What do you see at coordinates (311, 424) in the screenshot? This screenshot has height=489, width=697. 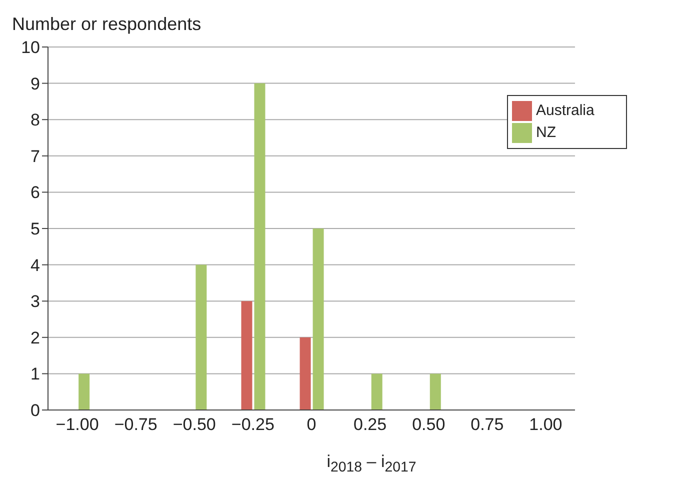 I see `x-tick-label: 0` at bounding box center [311, 424].